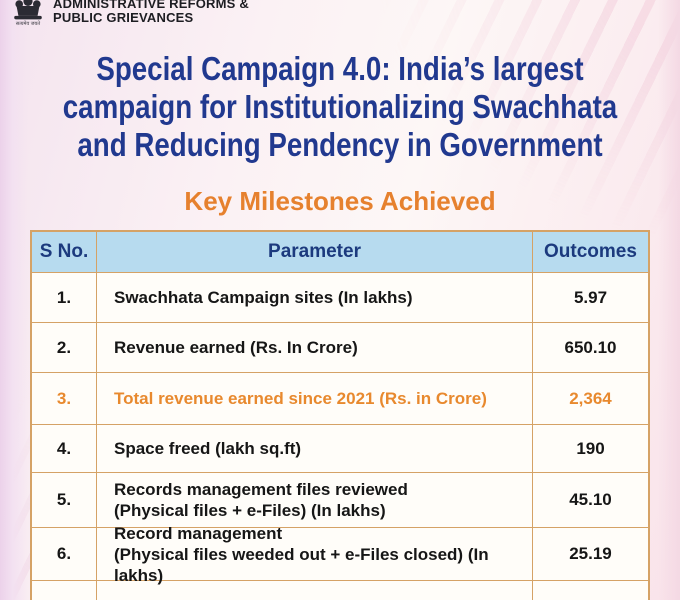  What do you see at coordinates (64, 499) in the screenshot?
I see `row-sno: 5.` at bounding box center [64, 499].